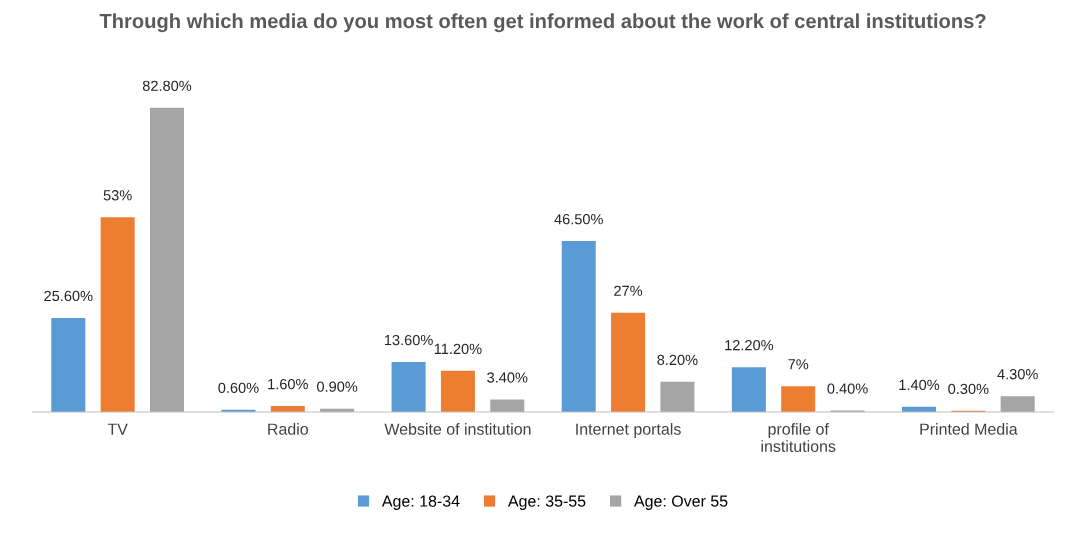  Describe the element at coordinates (968, 389) in the screenshot. I see `data-label: 0.30%` at that location.